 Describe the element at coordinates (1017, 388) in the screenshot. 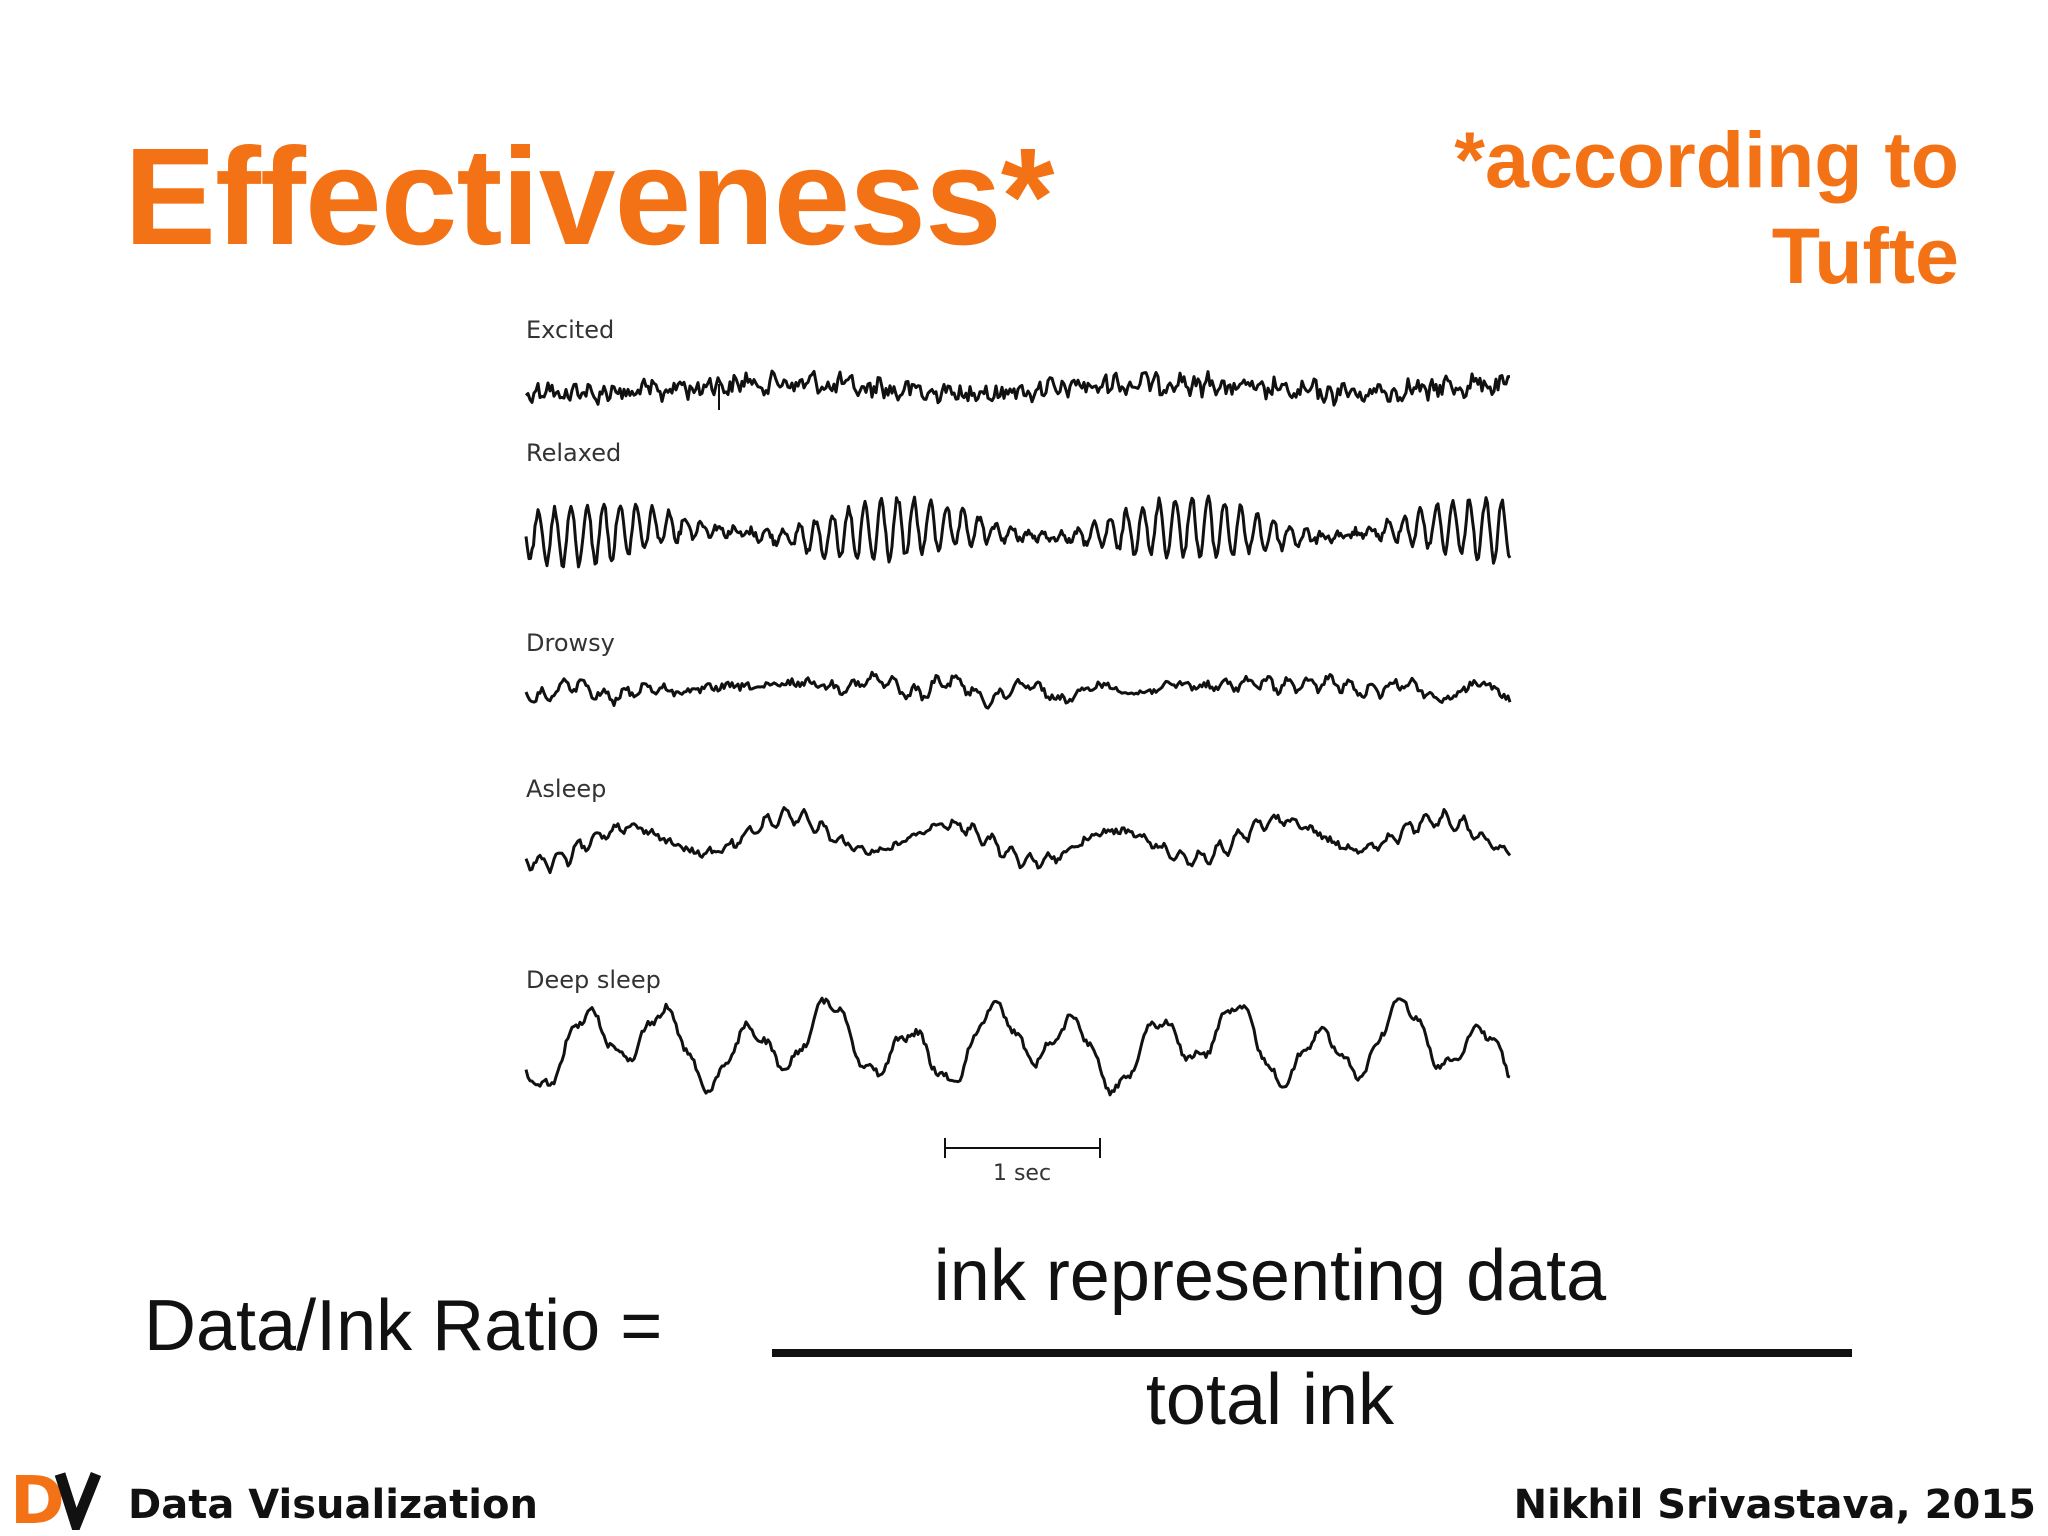

I see `eeg-trace-excited` at that location.